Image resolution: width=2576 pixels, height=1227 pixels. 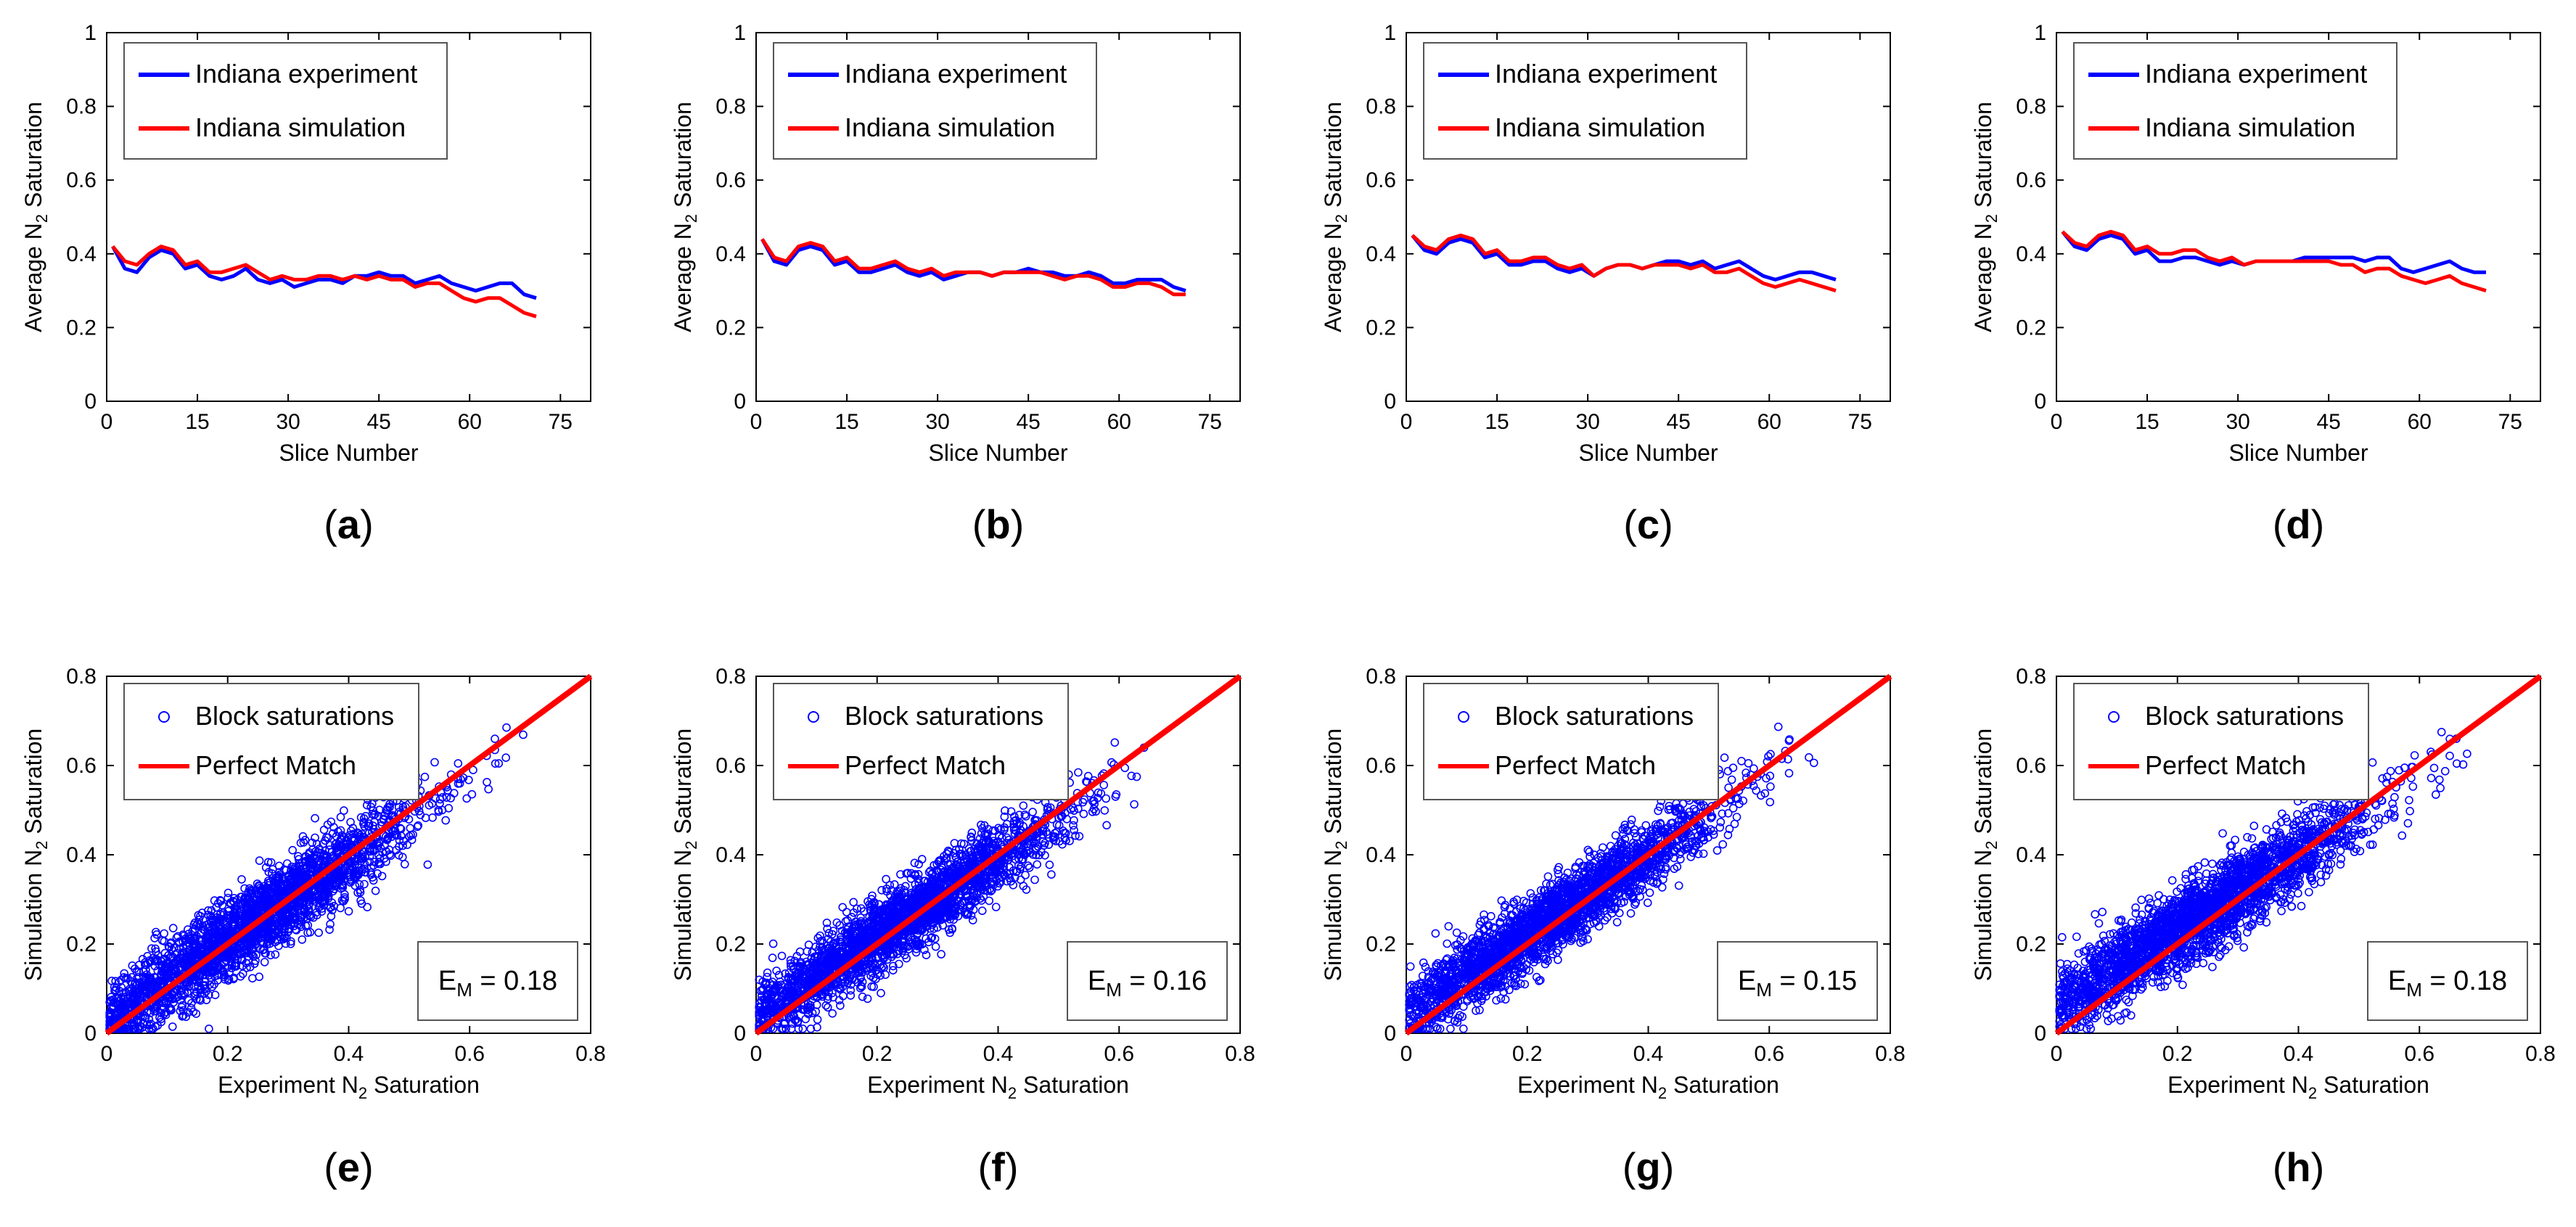 I want to click on x-axis-label: Experiment N2 Saturation, so click(x=349, y=1087).